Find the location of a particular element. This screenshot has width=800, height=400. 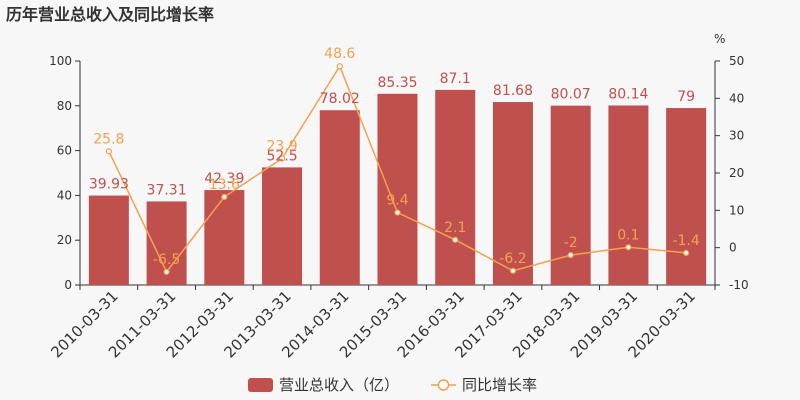

chart-title: 历年营业总收入及同比增长率 is located at coordinates (110, 14).